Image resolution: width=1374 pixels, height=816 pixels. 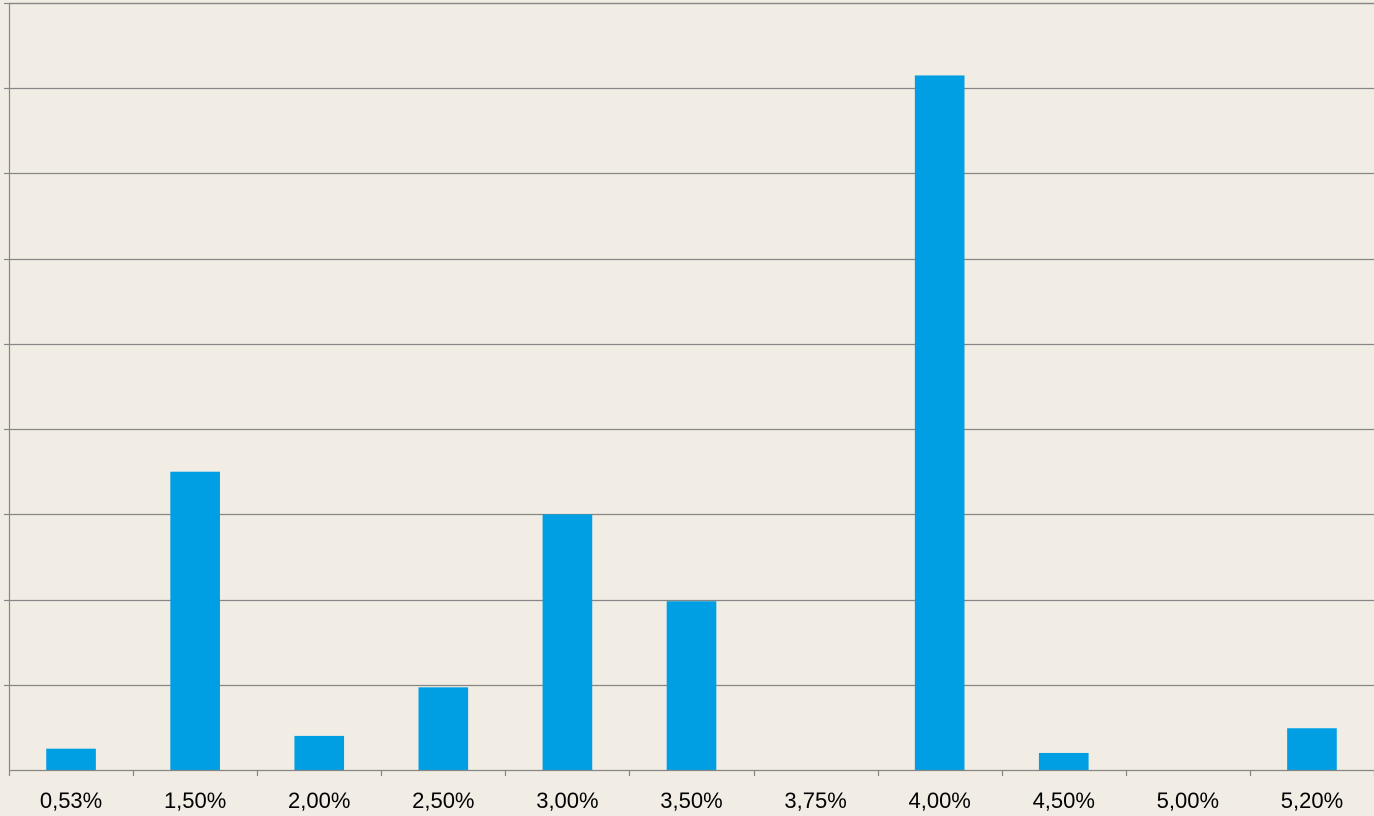 What do you see at coordinates (443, 800) in the screenshot?
I see `x-tick-label: 2,50%` at bounding box center [443, 800].